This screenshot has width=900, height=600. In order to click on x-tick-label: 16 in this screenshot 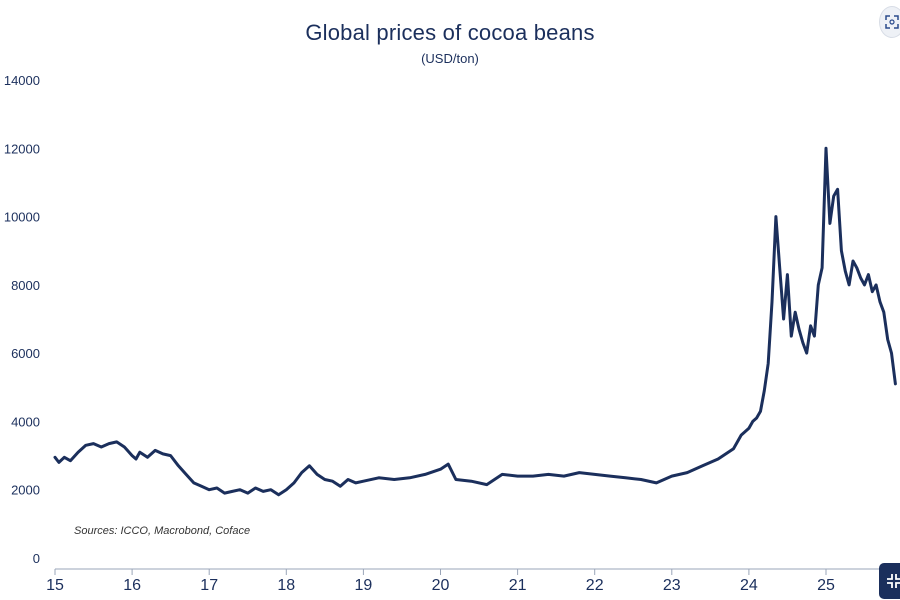, I will do `click(132, 585)`.